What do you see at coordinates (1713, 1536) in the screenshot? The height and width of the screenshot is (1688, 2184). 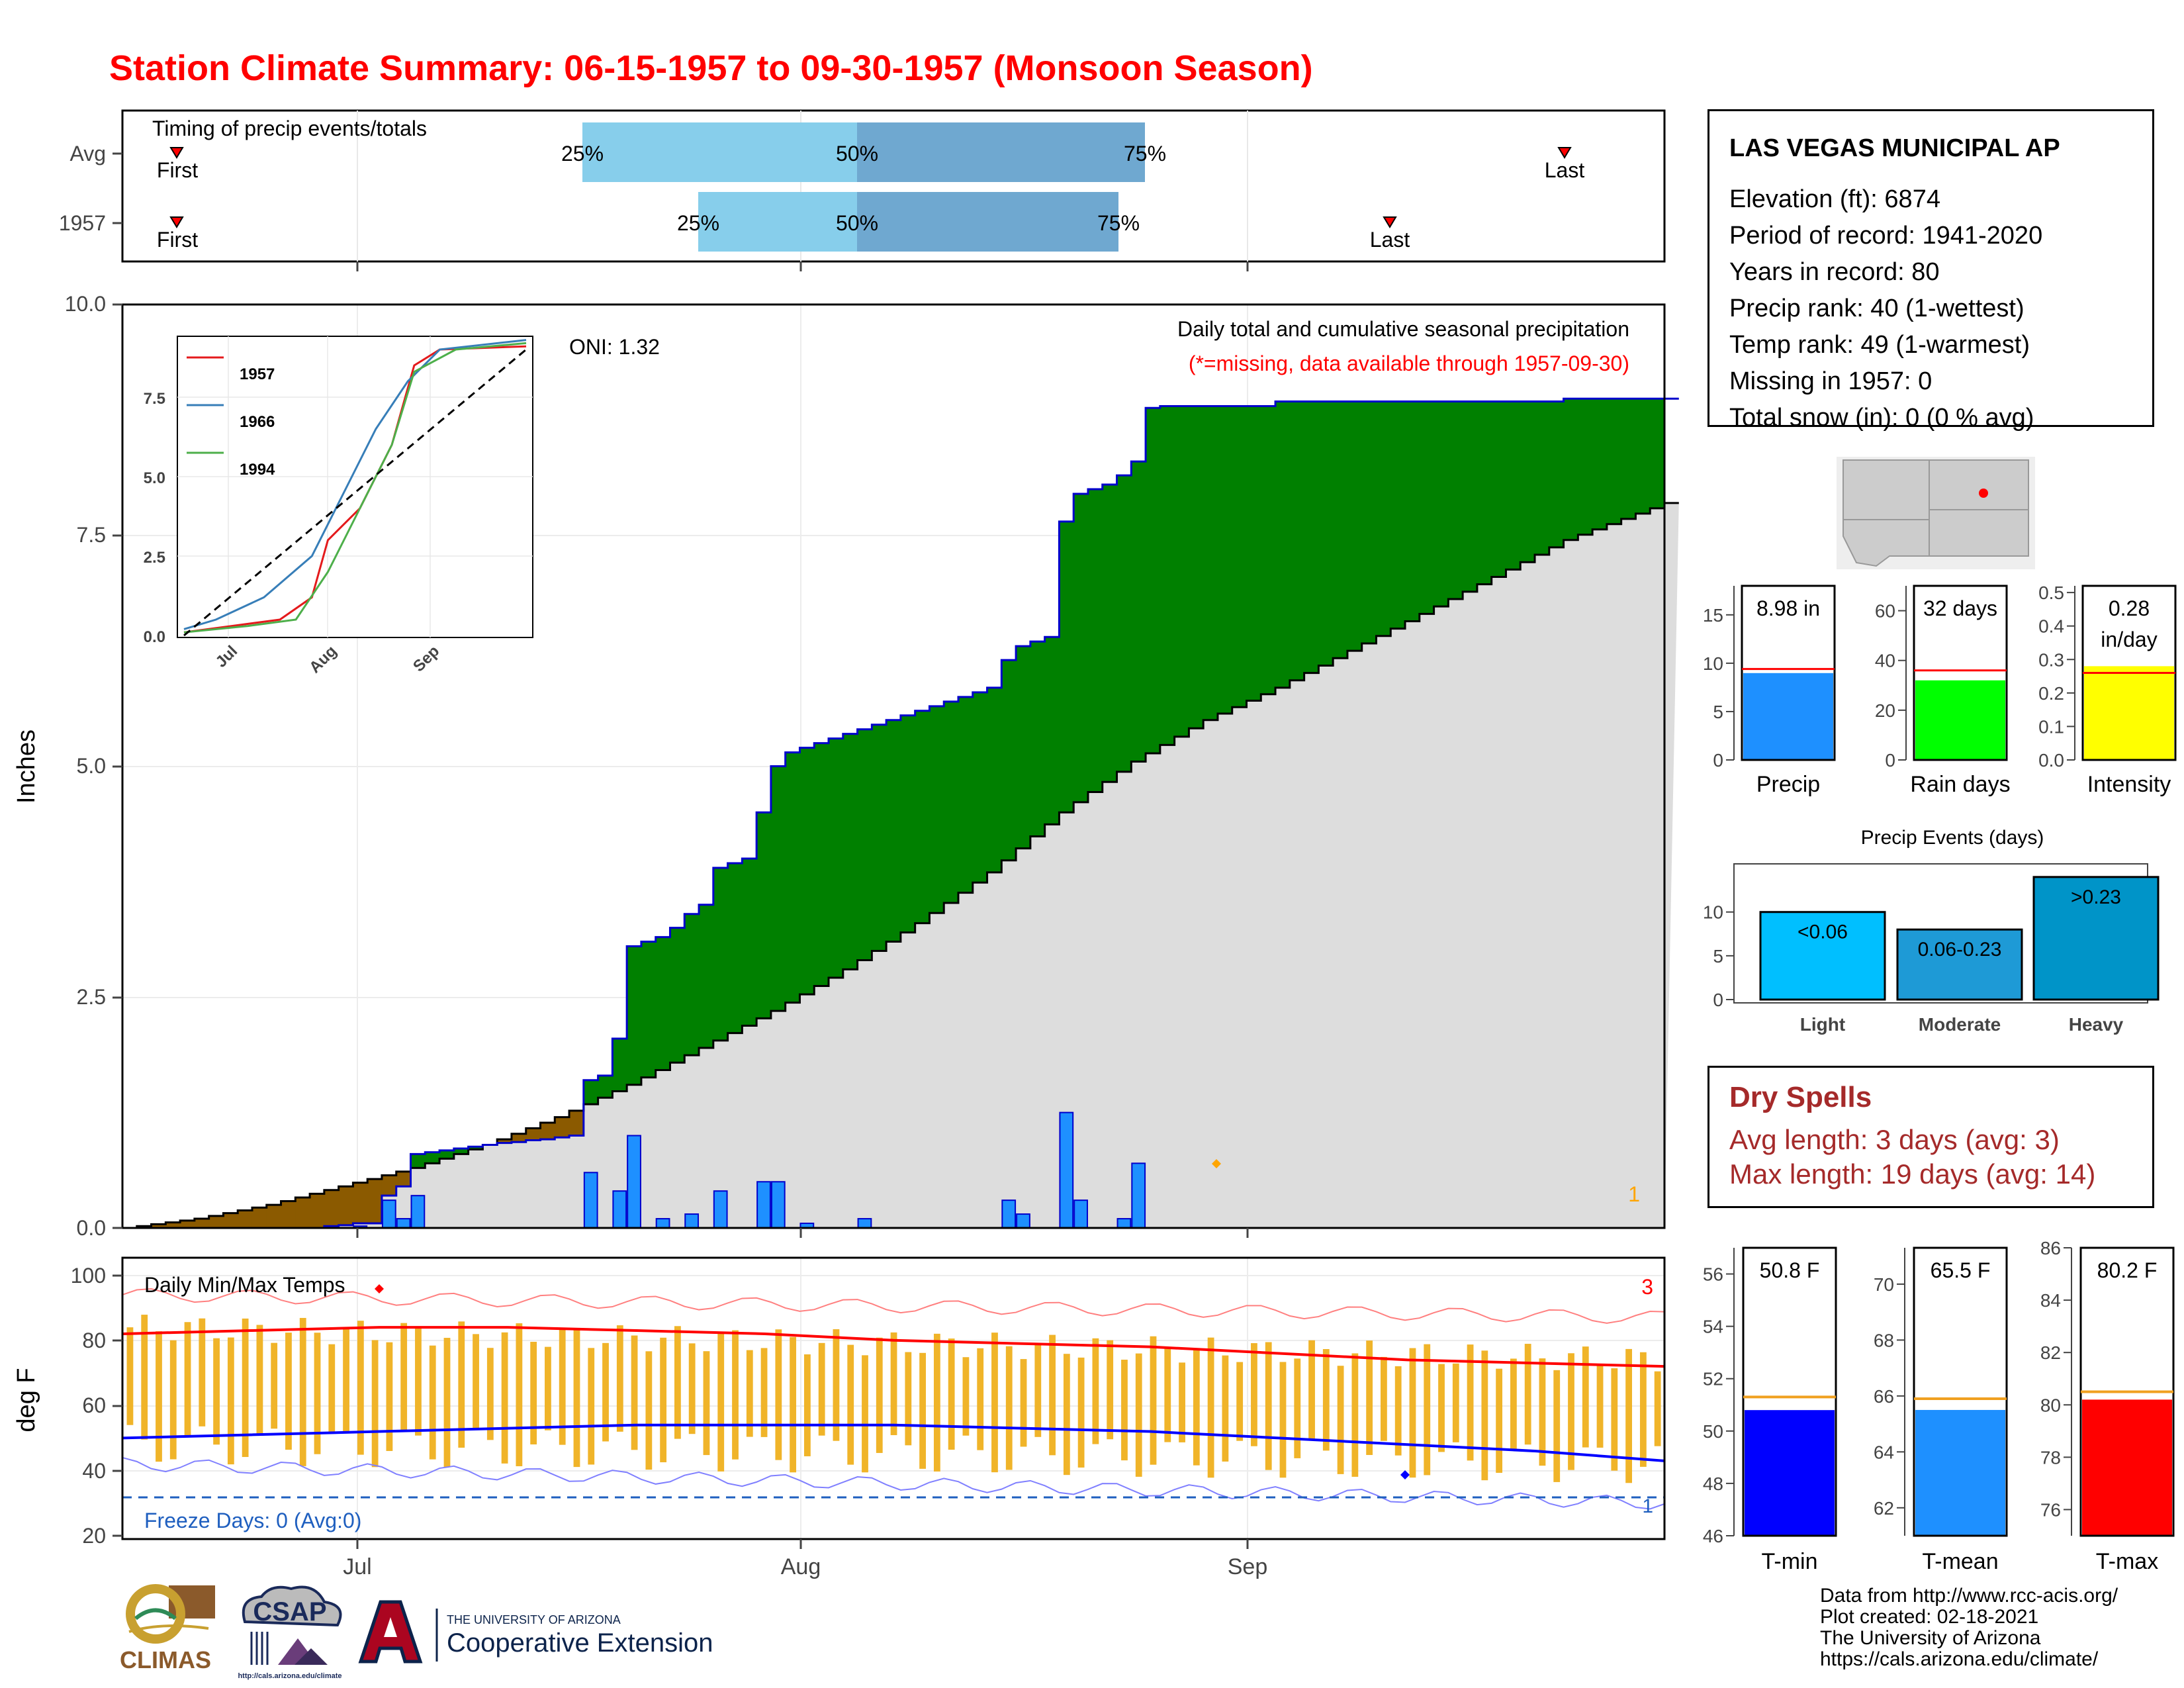 I see `temp-summary-tick-label: 46` at bounding box center [1713, 1536].